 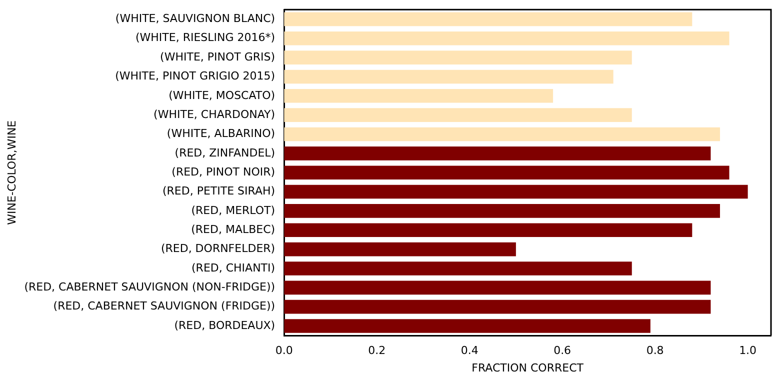 What do you see at coordinates (233, 229) in the screenshot?
I see `y-tick-label: (RED, MALBEC)` at bounding box center [233, 229].